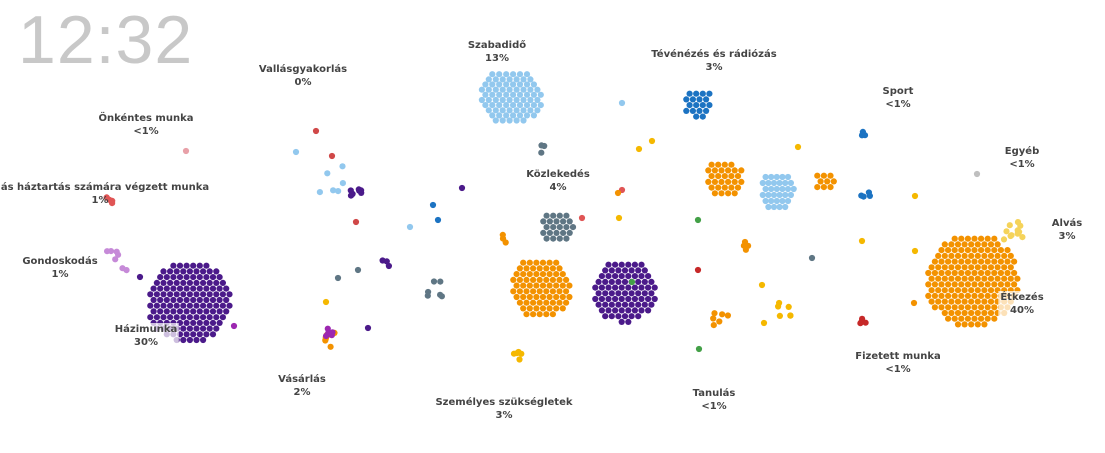 The width and height of the screenshot is (1105, 453). What do you see at coordinates (303, 76) in the screenshot?
I see `label-vallas: Vallásgyakorlás 0%` at bounding box center [303, 76].